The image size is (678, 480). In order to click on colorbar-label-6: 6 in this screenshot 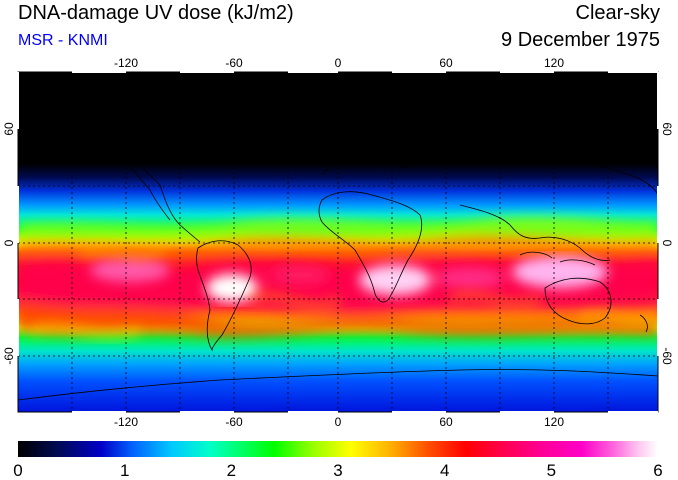, I will do `click(657, 470)`.